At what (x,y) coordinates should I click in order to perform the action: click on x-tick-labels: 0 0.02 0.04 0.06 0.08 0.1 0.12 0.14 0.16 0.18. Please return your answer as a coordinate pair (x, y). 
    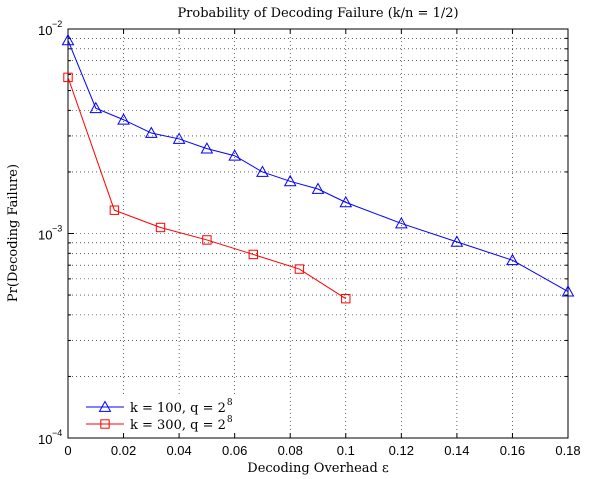
    Looking at the image, I should click on (322, 450).